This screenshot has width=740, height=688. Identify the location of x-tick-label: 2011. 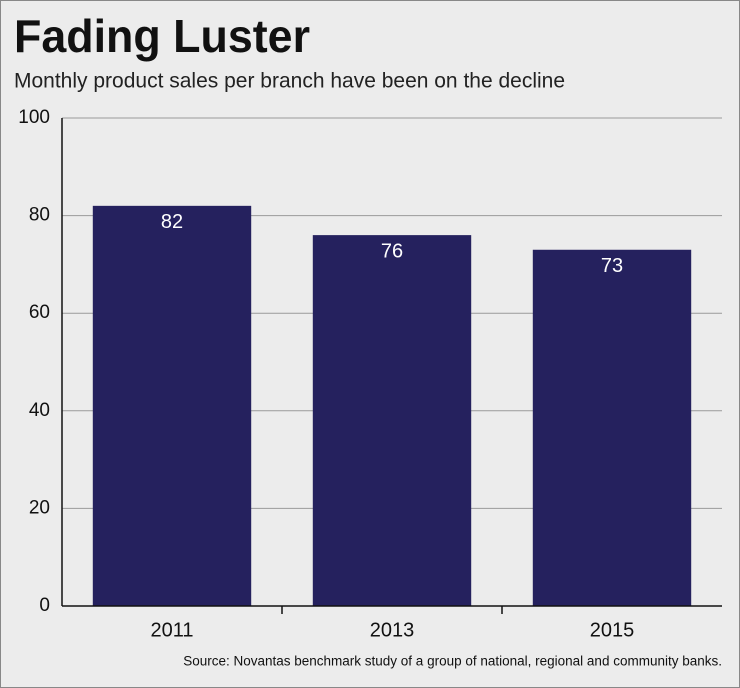
(171, 630).